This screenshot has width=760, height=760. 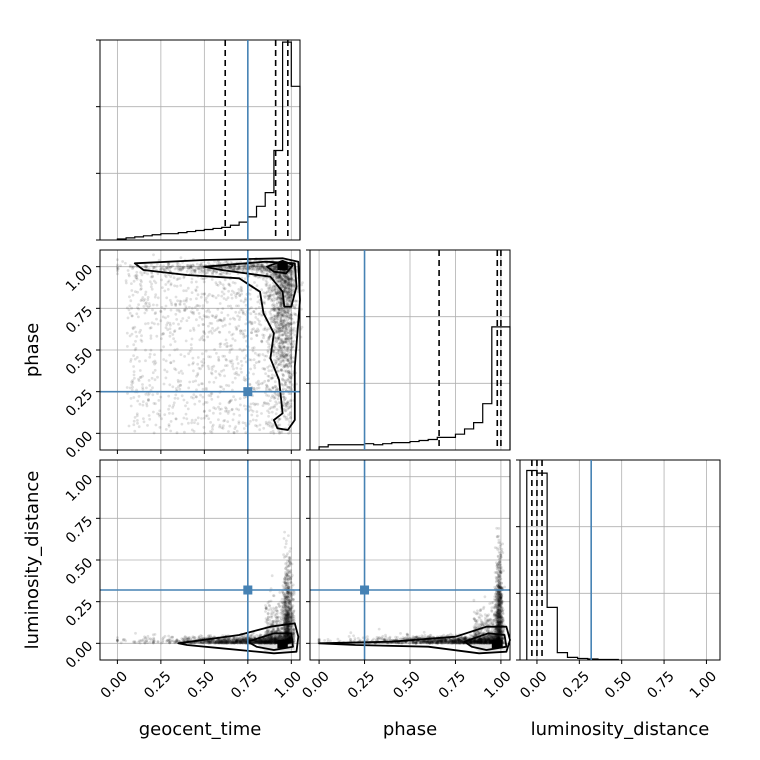 What do you see at coordinates (414, 388) in the screenshot?
I see `hist-phase-steps` at bounding box center [414, 388].